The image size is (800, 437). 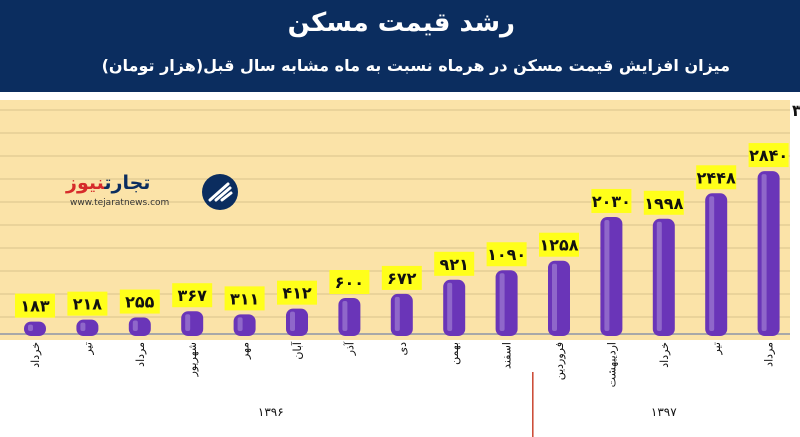 What do you see at coordinates (796, 110) in the screenshot?
I see `partial-value-label: ۳` at bounding box center [796, 110].